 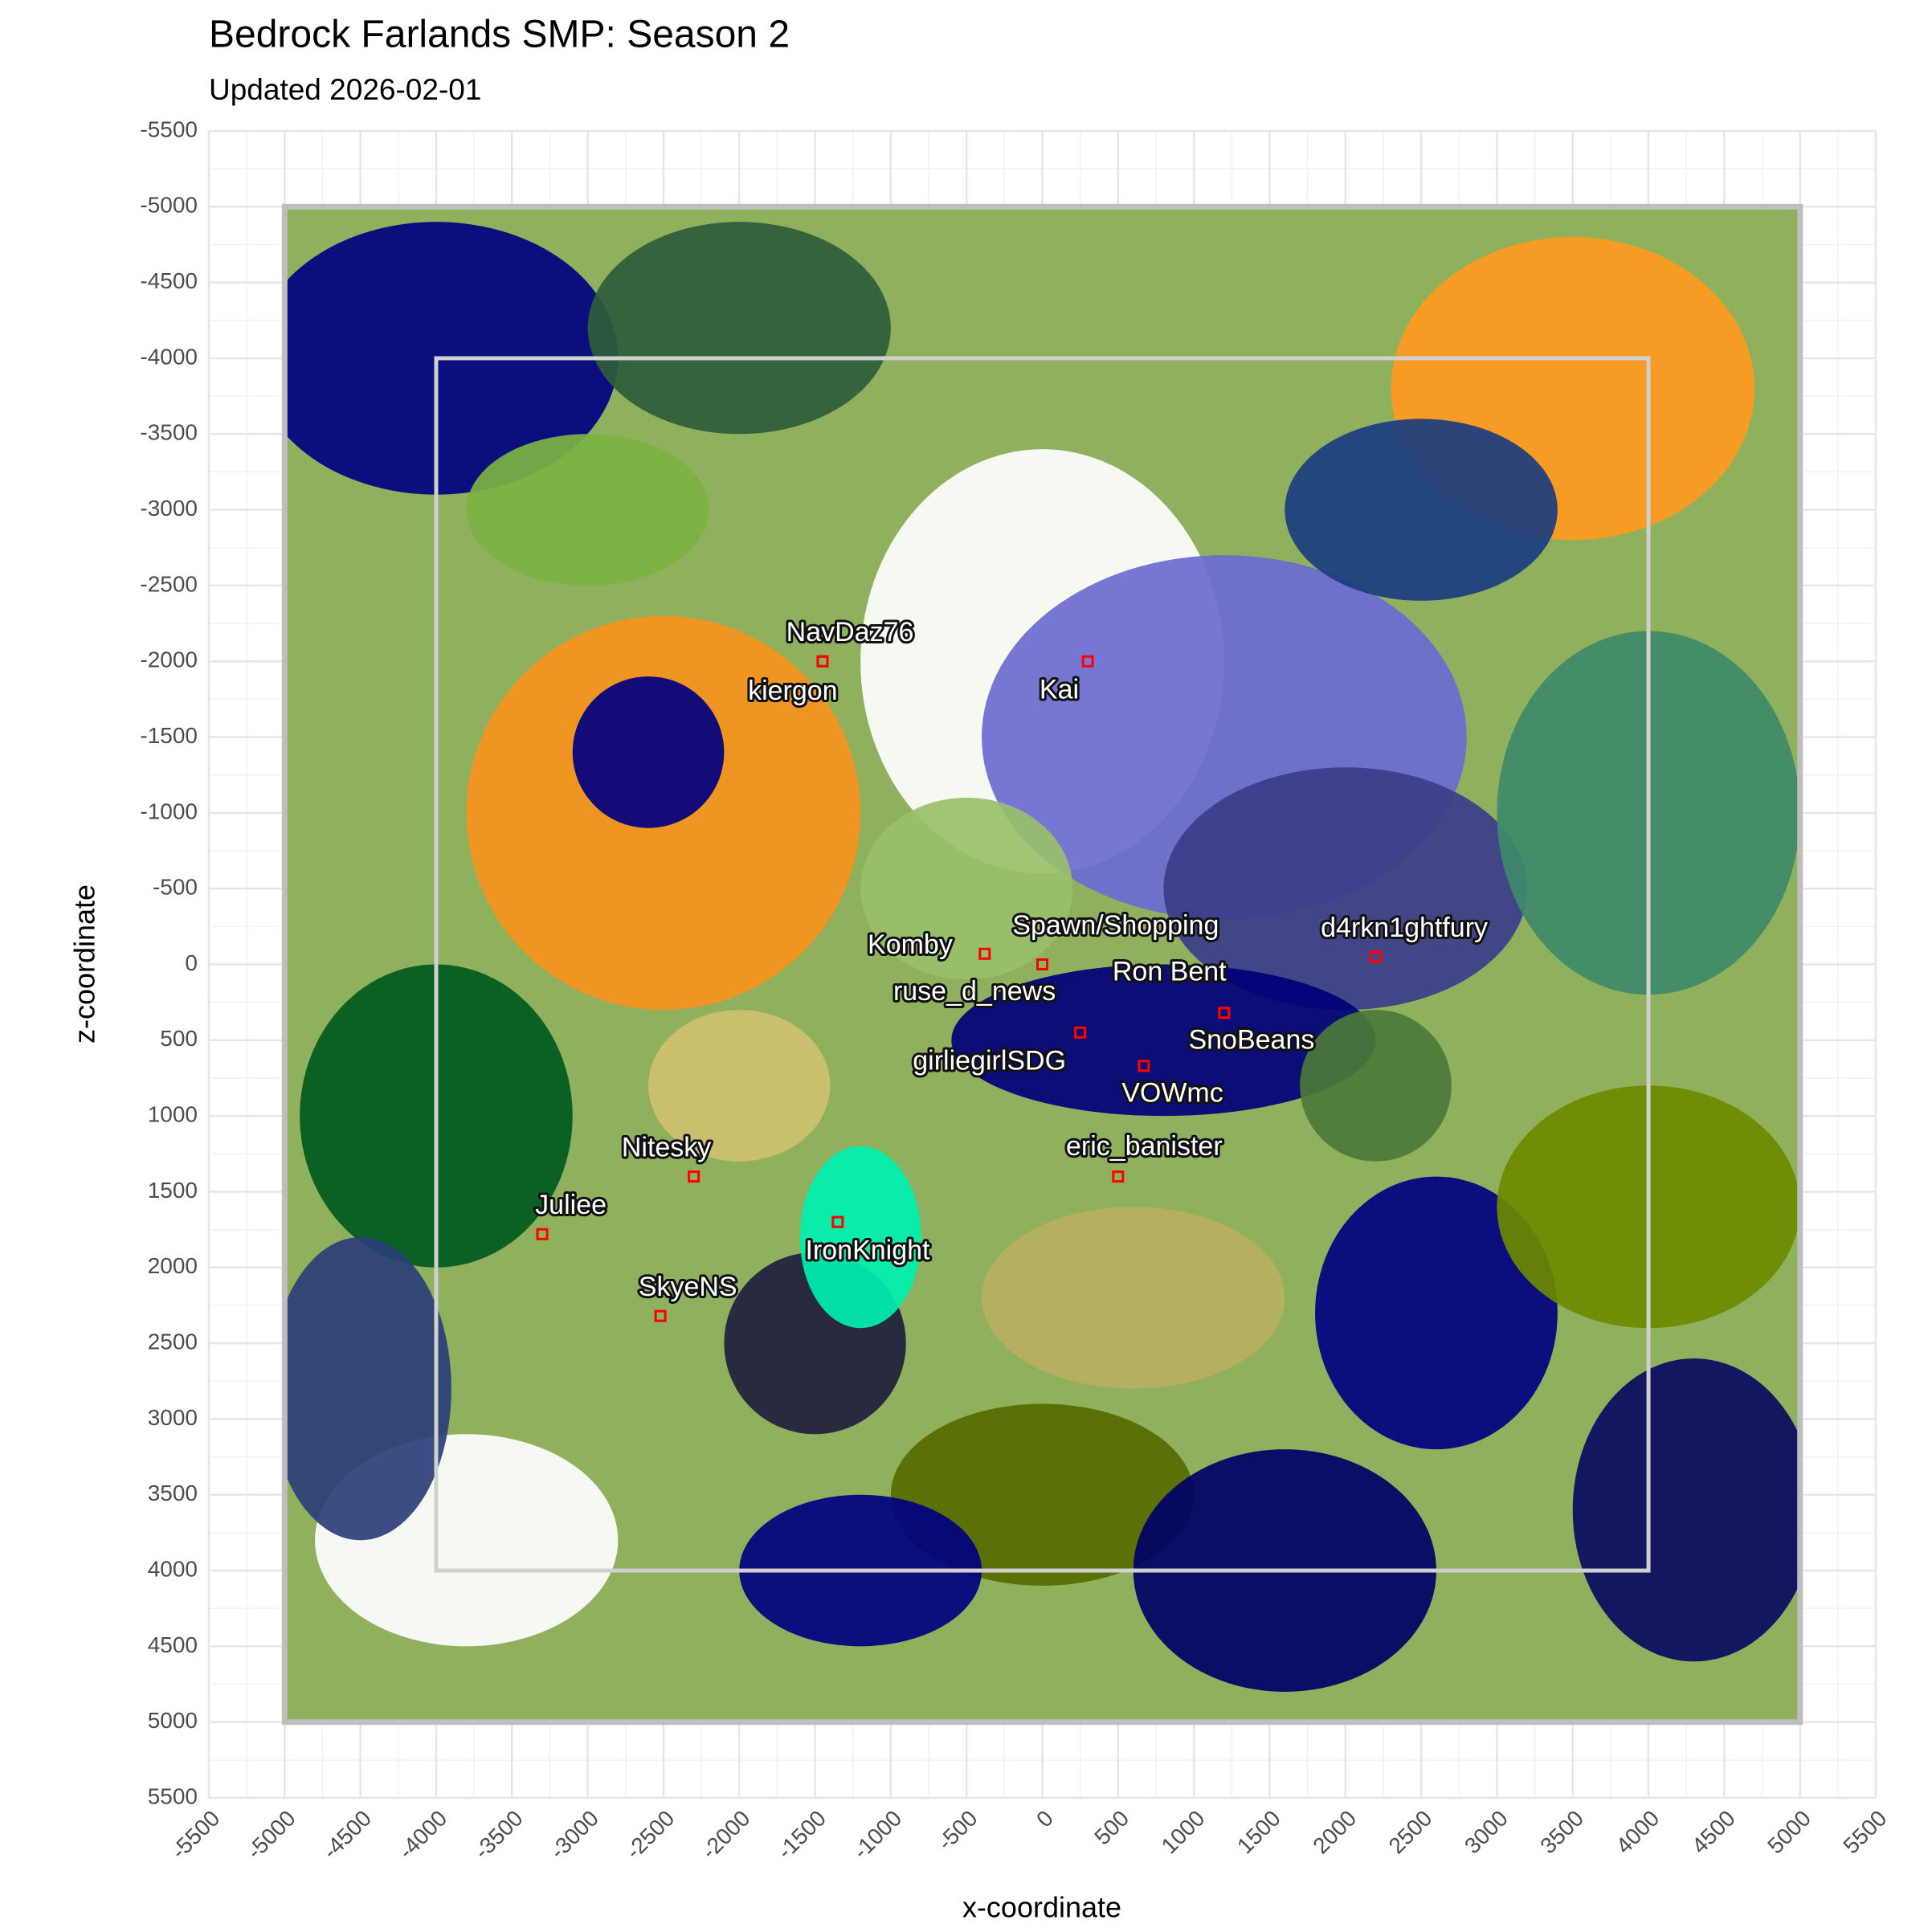 I want to click on y-tick-label: -3500, so click(x=169, y=432).